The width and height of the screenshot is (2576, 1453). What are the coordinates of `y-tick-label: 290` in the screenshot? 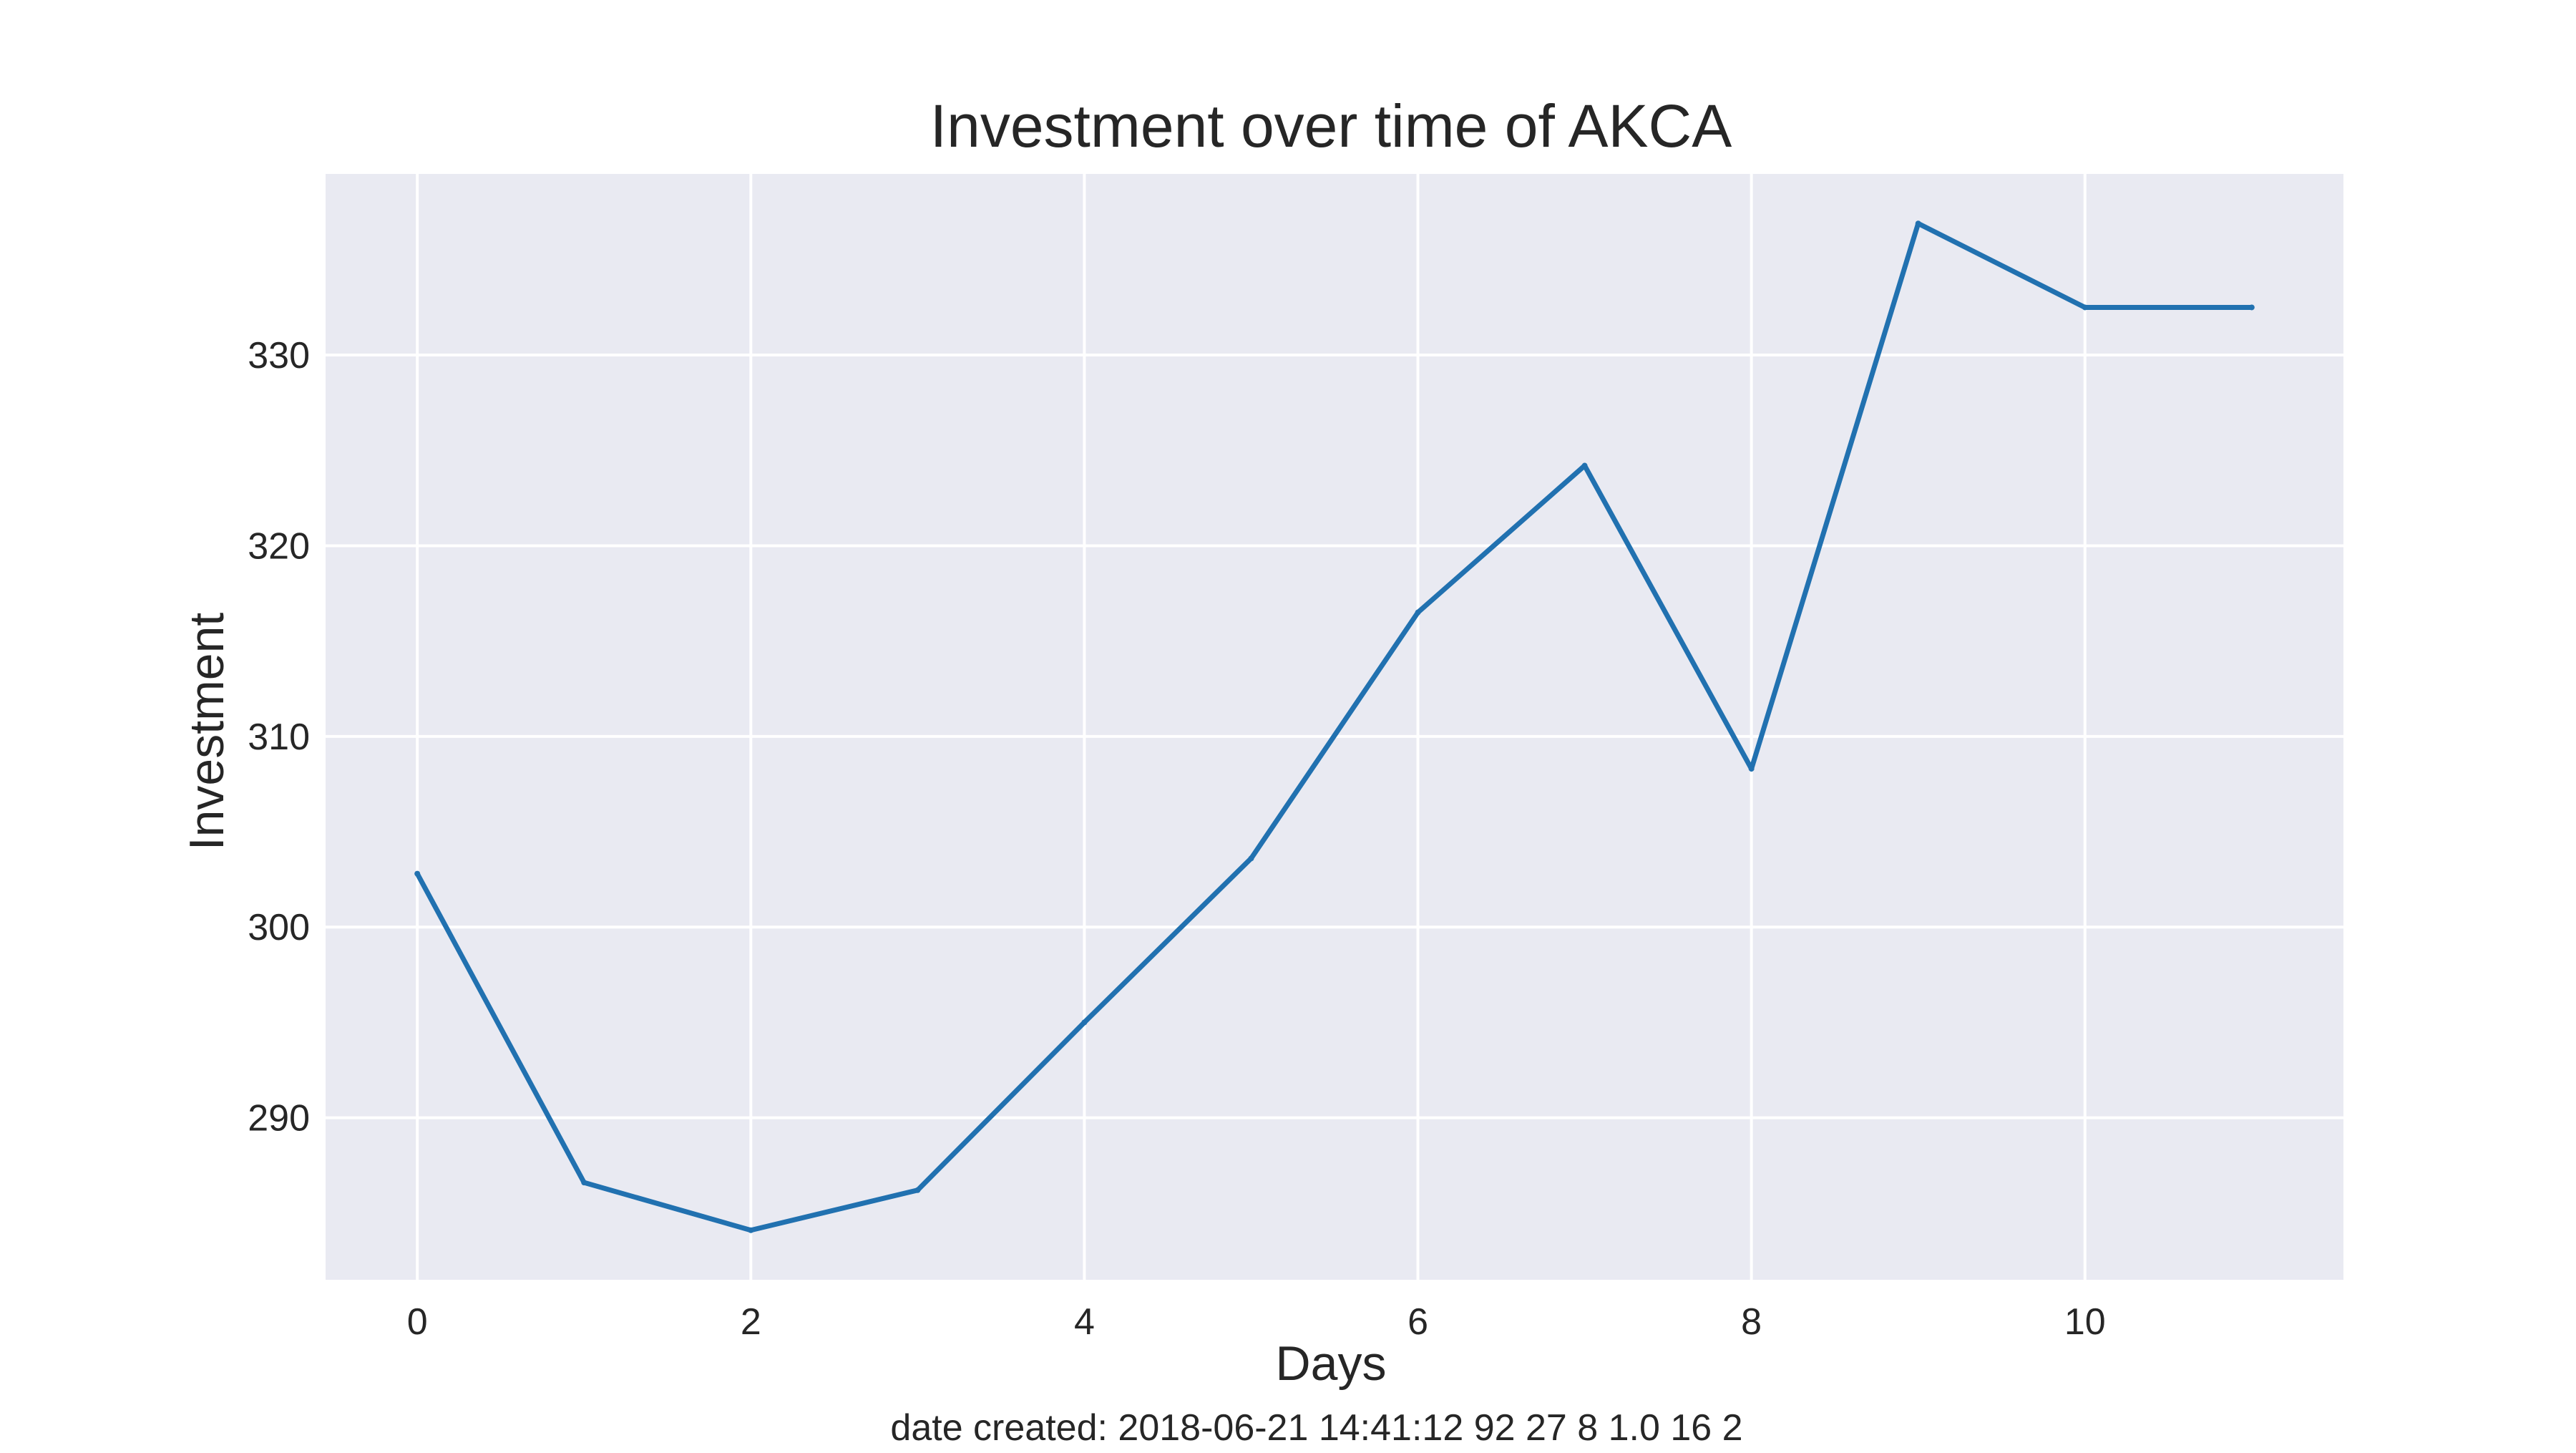 It's located at (279, 1118).